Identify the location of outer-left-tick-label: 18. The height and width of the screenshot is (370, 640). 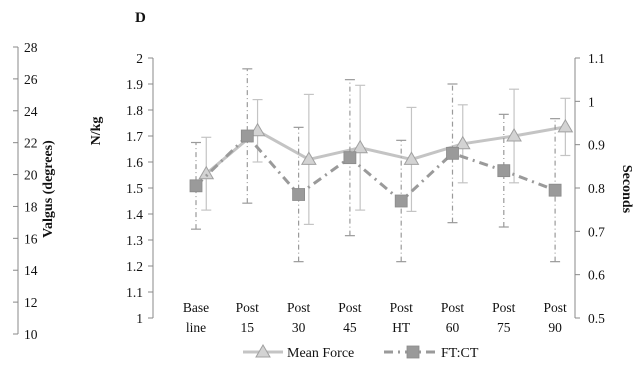
(31, 206).